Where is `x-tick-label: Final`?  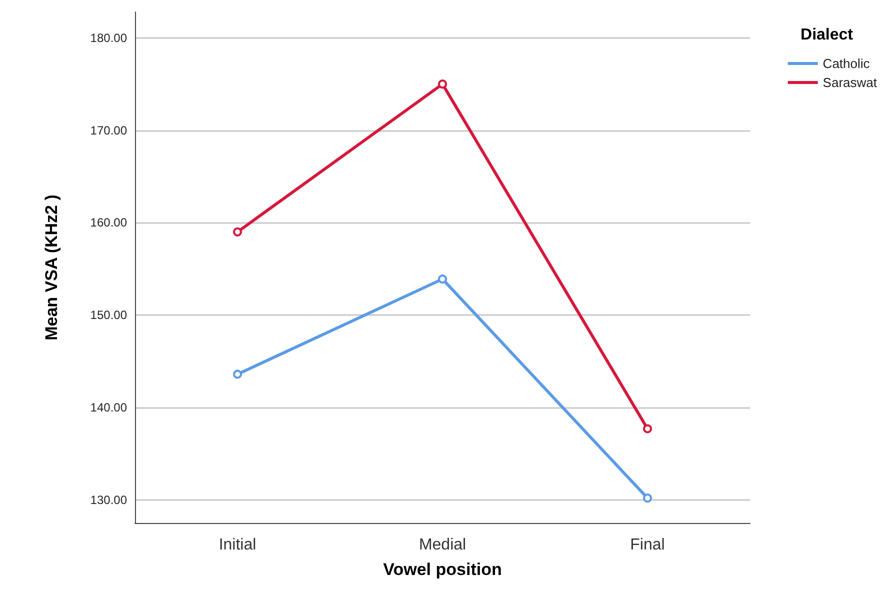 x-tick-label: Final is located at coordinates (647, 545).